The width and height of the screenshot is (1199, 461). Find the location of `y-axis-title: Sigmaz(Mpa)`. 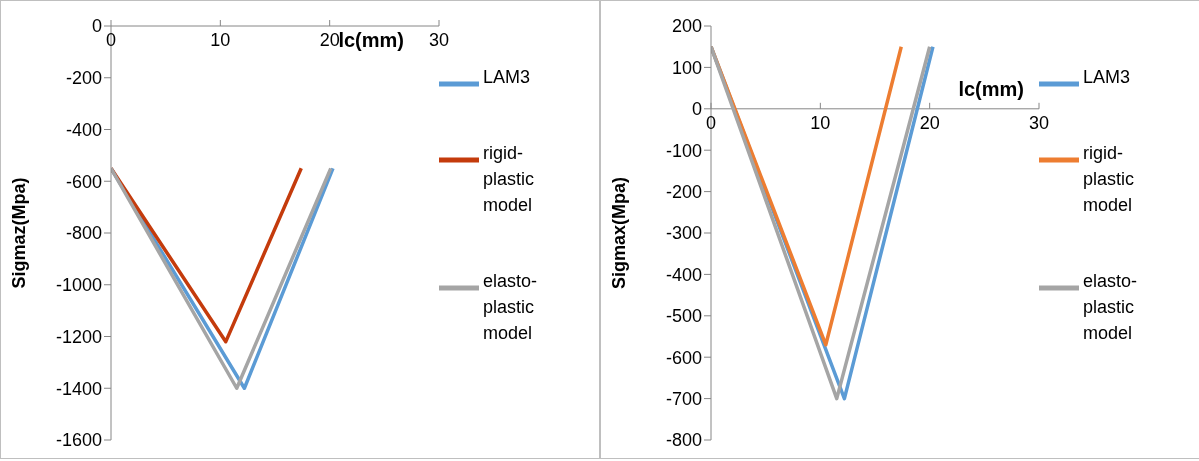

y-axis-title: Sigmaz(Mpa) is located at coordinates (19, 233).